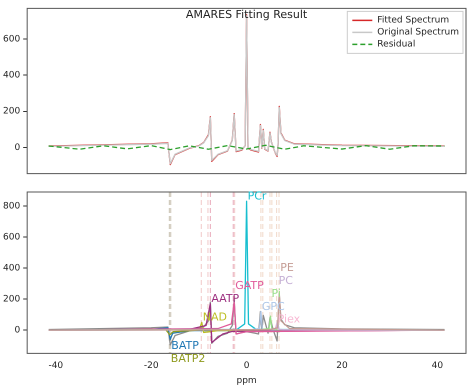 This screenshot has height=387, width=474. Describe the element at coordinates (396, 45) in the screenshot. I see `legend-label: Residual` at that location.